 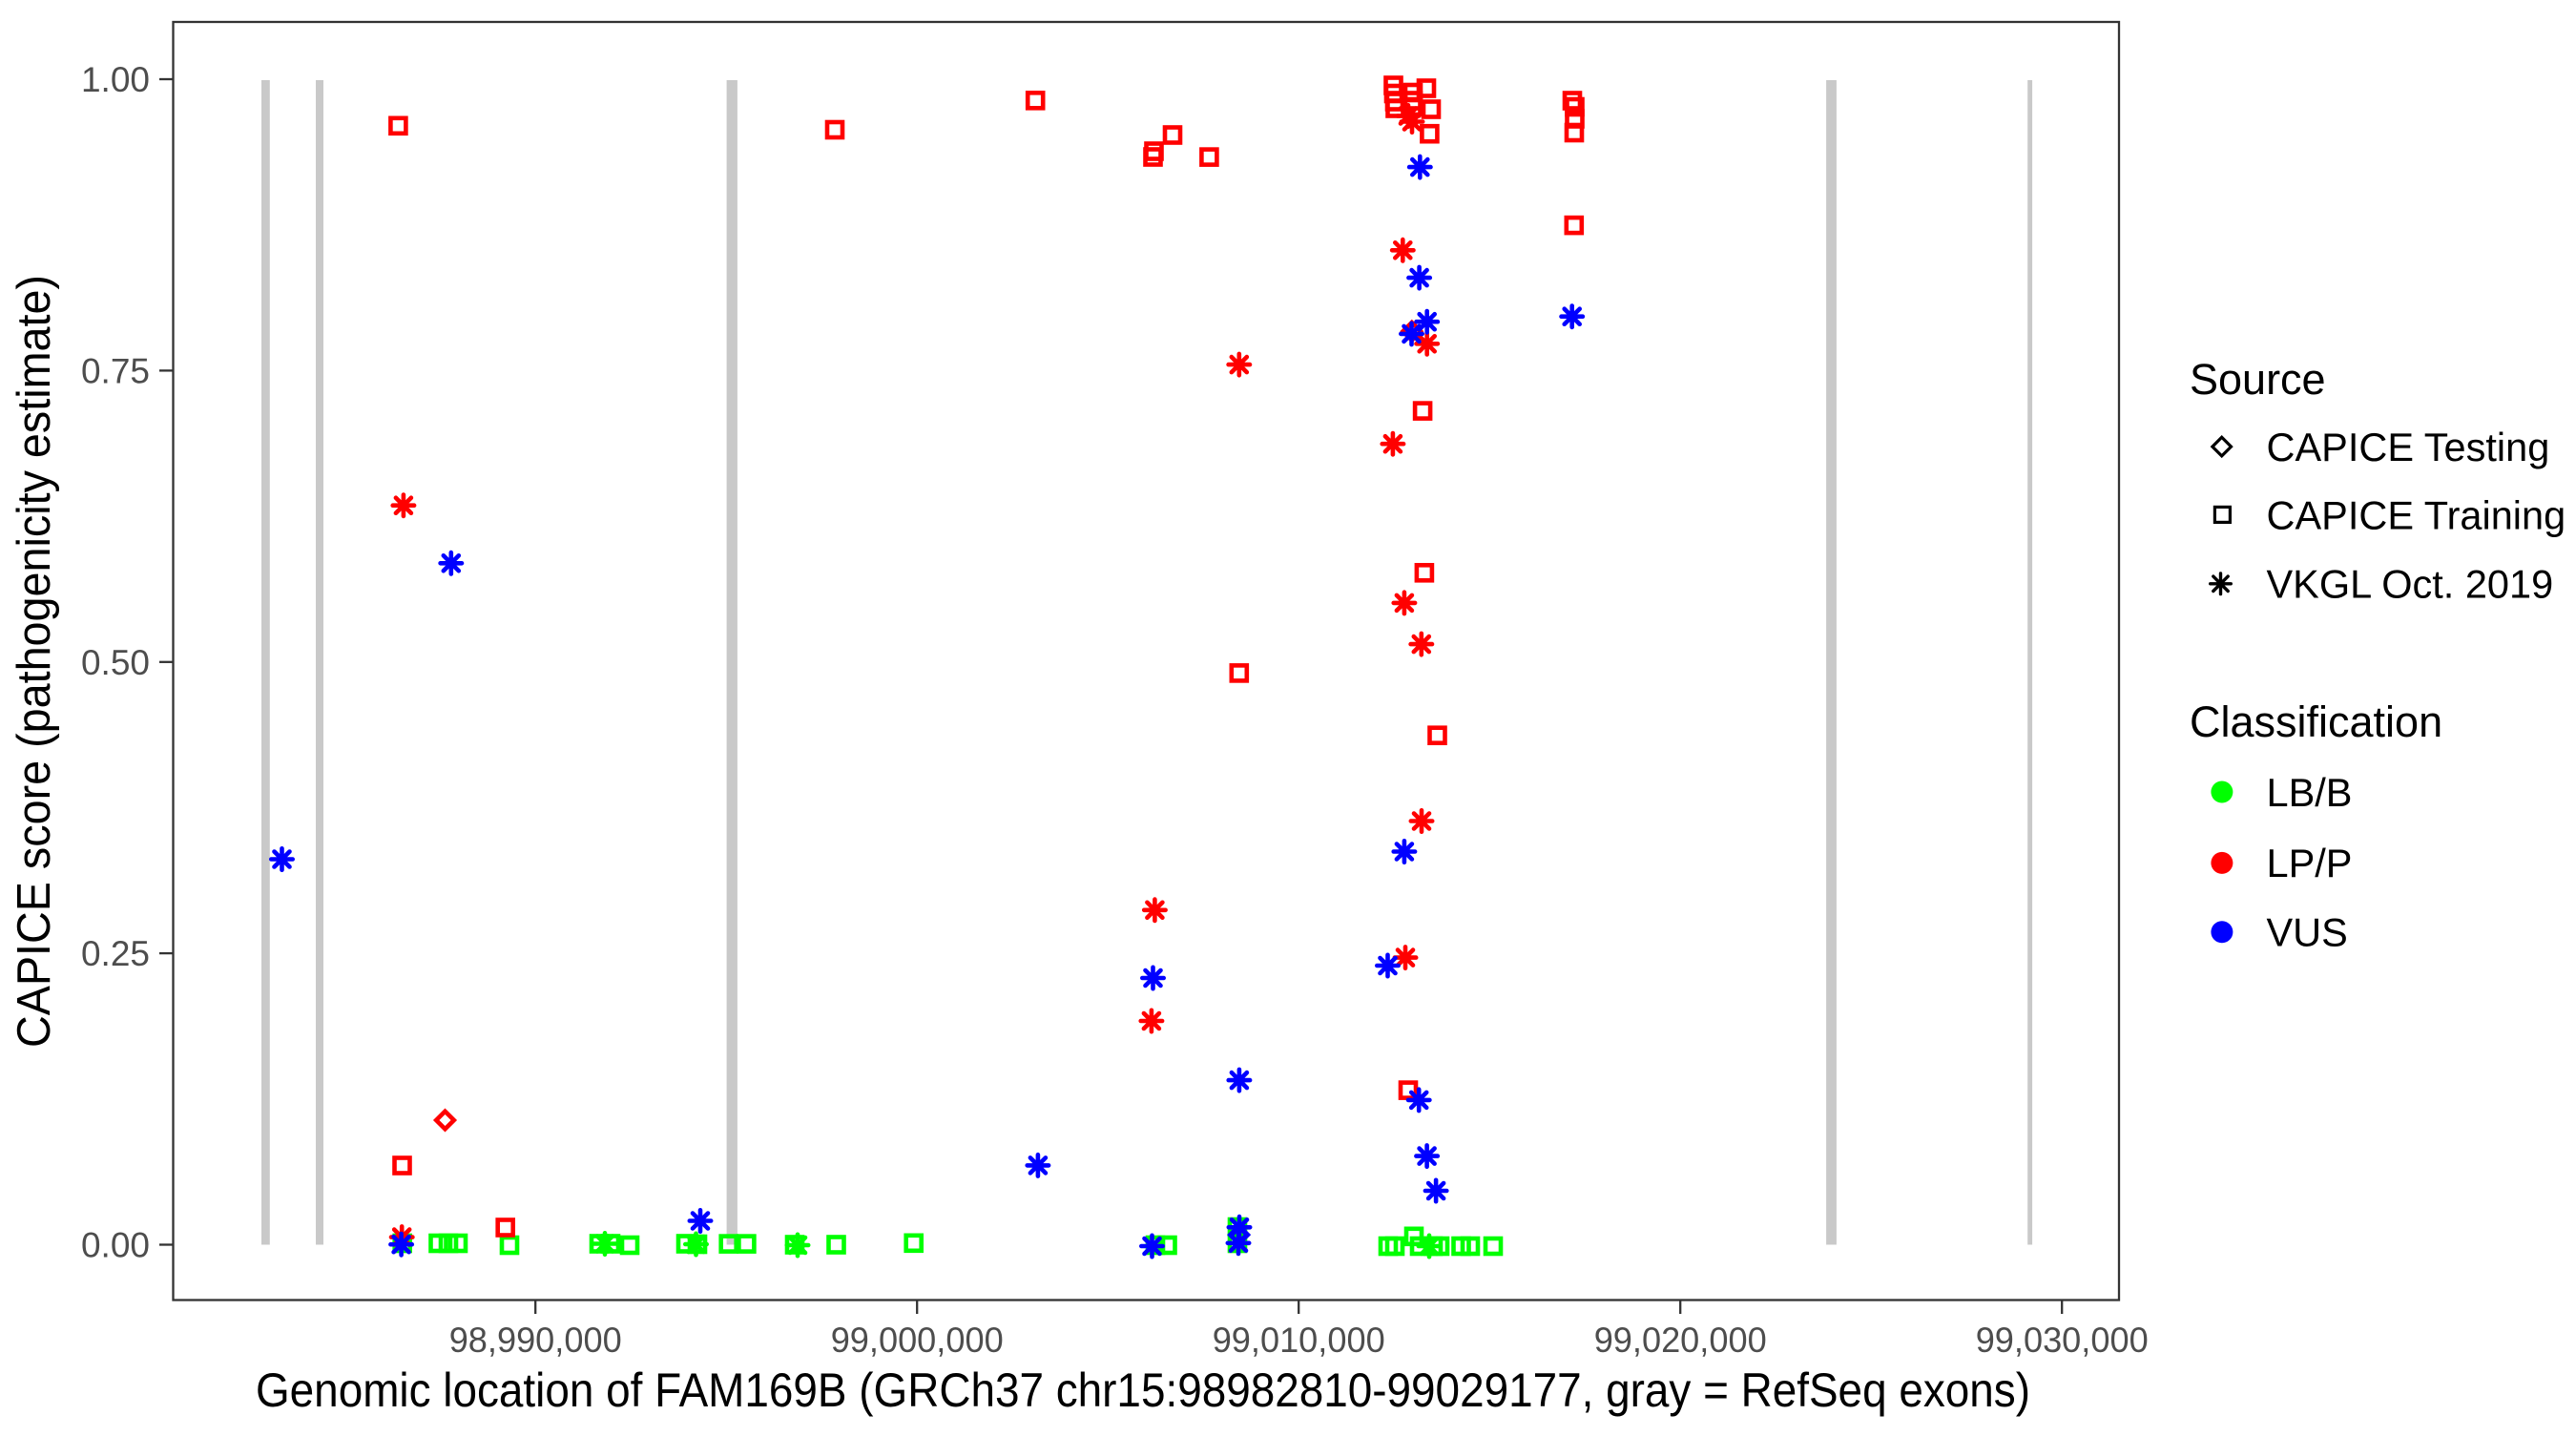 I want to click on svg-text: Source, so click(x=2258, y=379).